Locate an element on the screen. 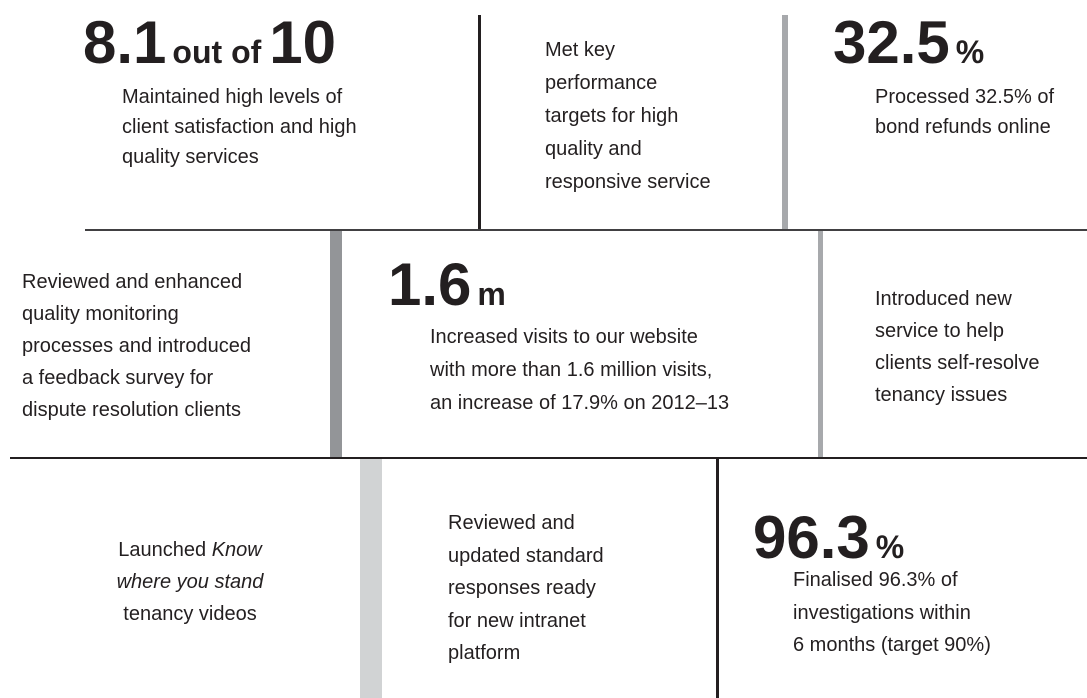 This screenshot has width=1087, height=698. text-line: processes and introduced is located at coordinates (136, 346).